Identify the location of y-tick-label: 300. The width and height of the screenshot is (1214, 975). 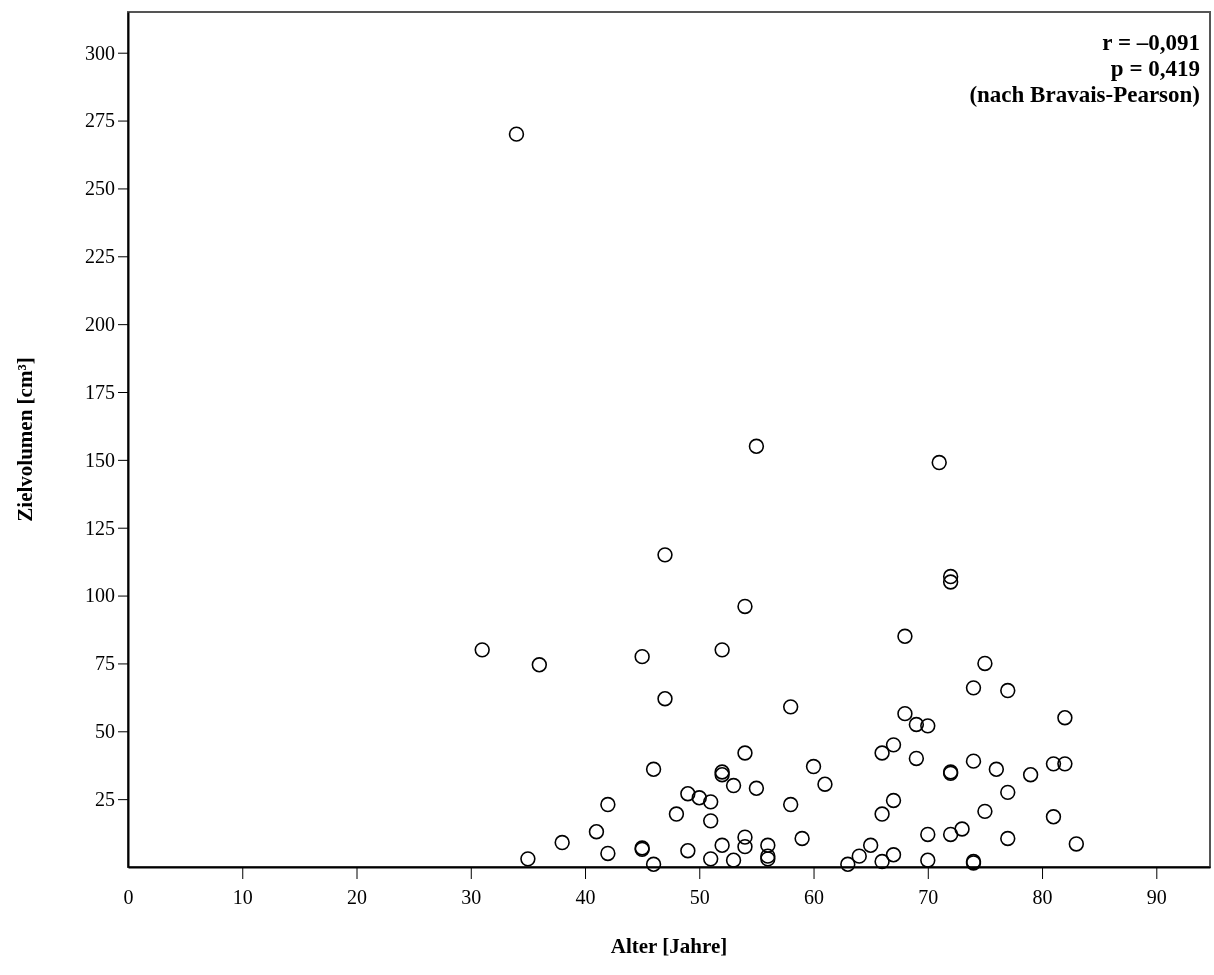
(100, 52).